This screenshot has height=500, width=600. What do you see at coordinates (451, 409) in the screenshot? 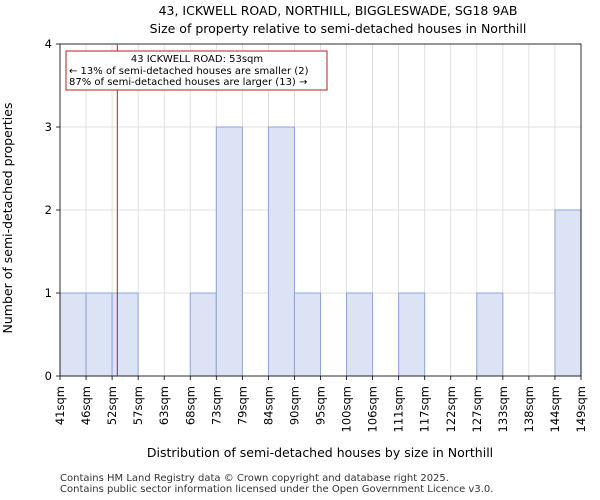
I see `x-tick-label: 122sqm` at bounding box center [451, 409].